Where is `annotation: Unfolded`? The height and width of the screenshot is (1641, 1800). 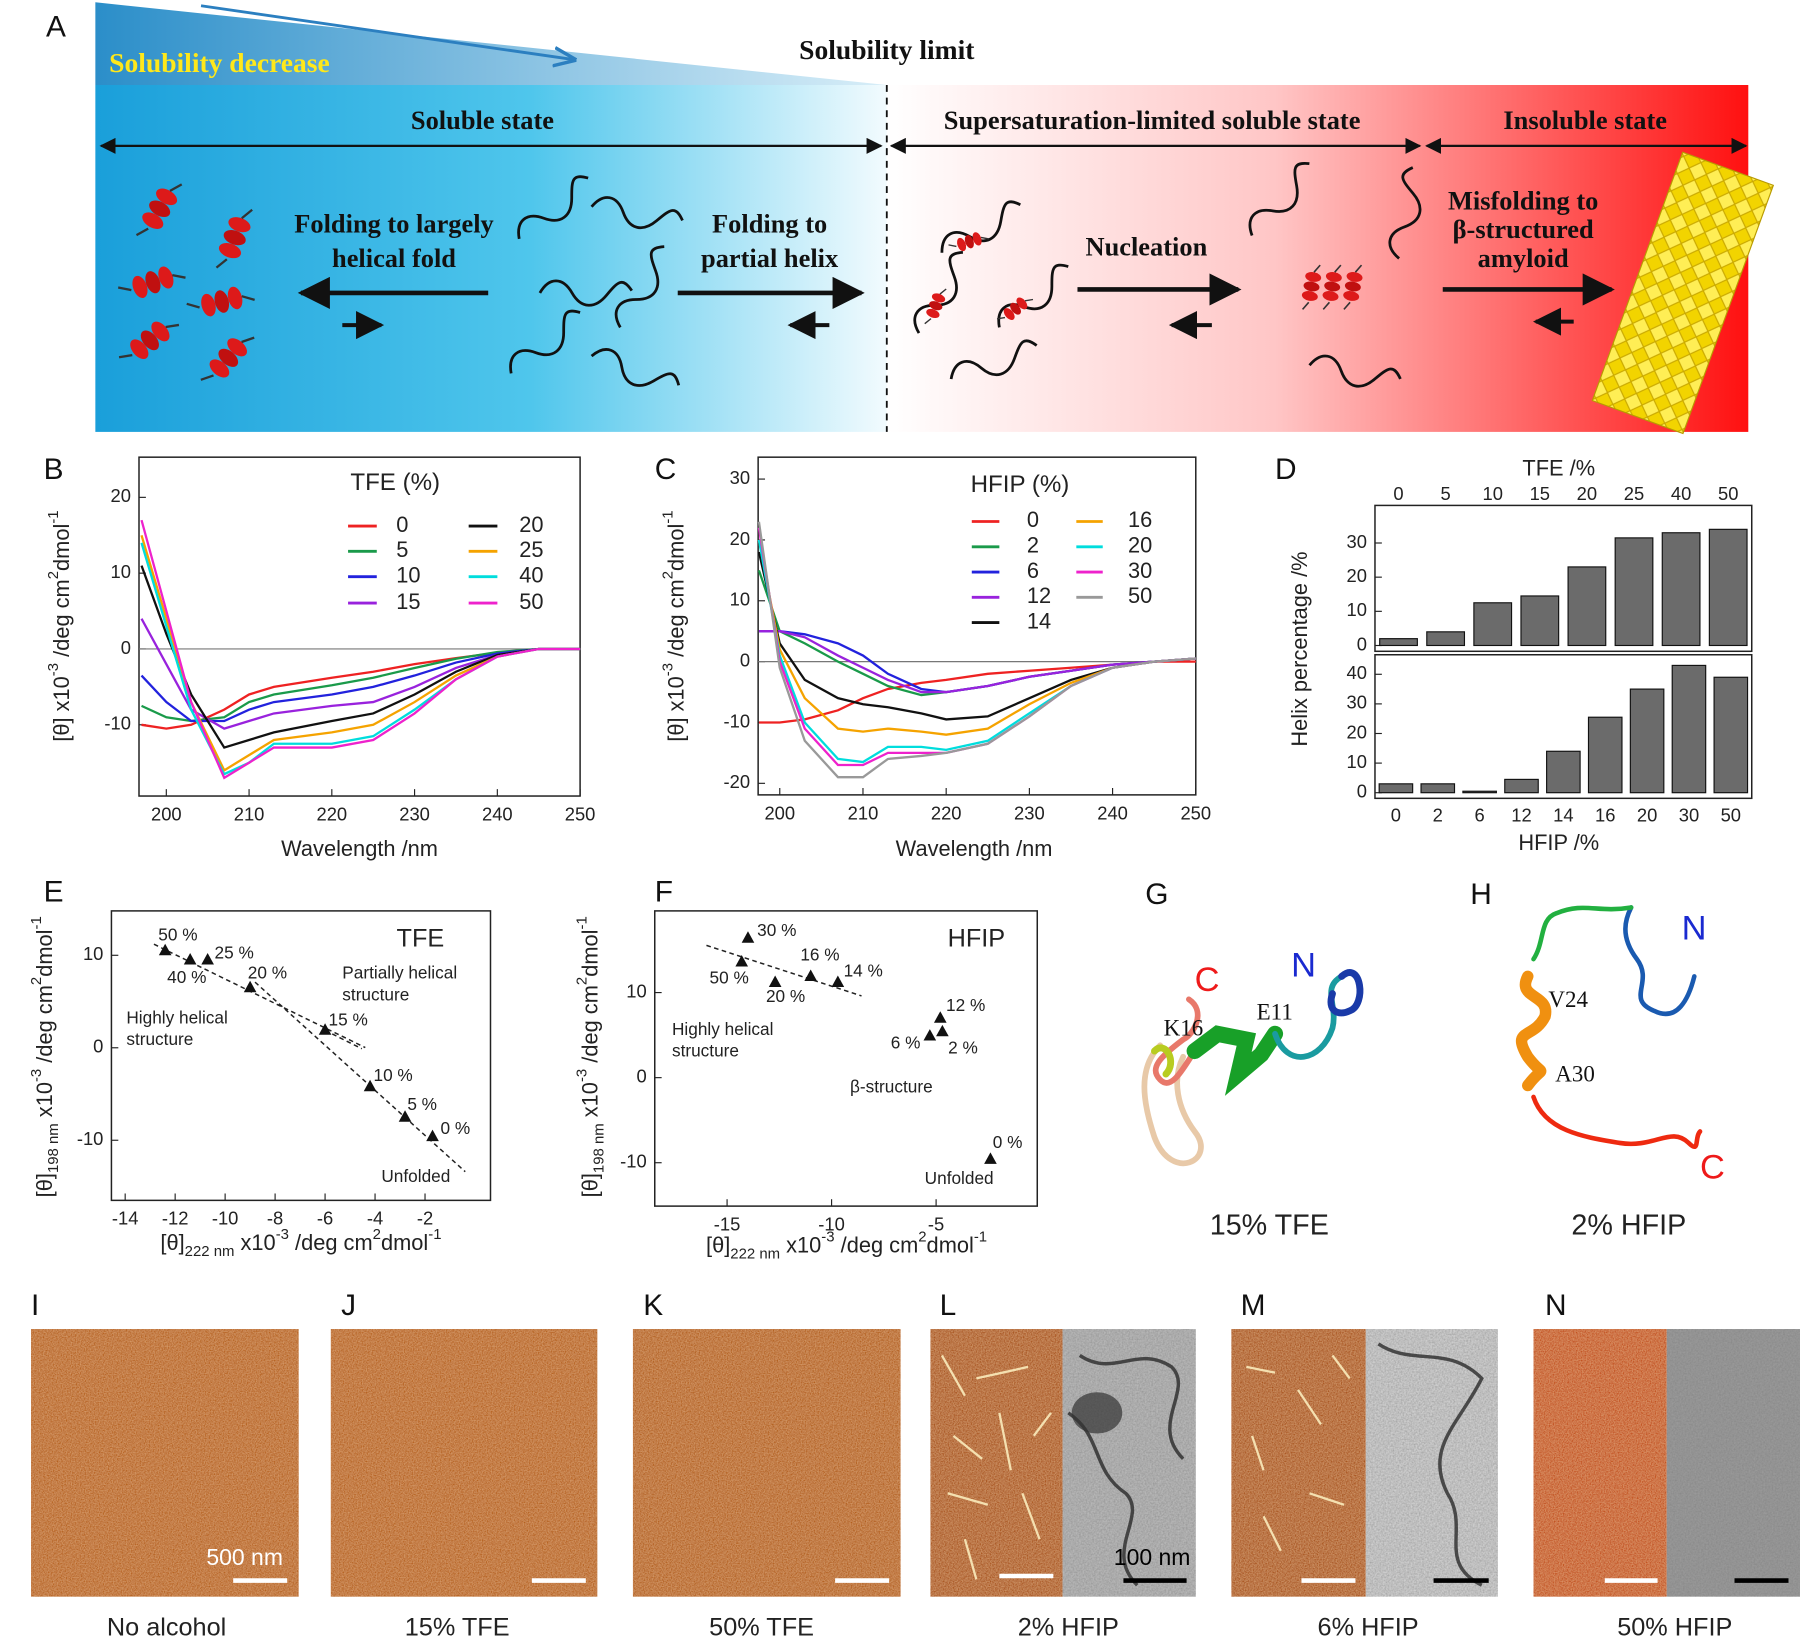
annotation: Unfolded is located at coordinates (415, 1176).